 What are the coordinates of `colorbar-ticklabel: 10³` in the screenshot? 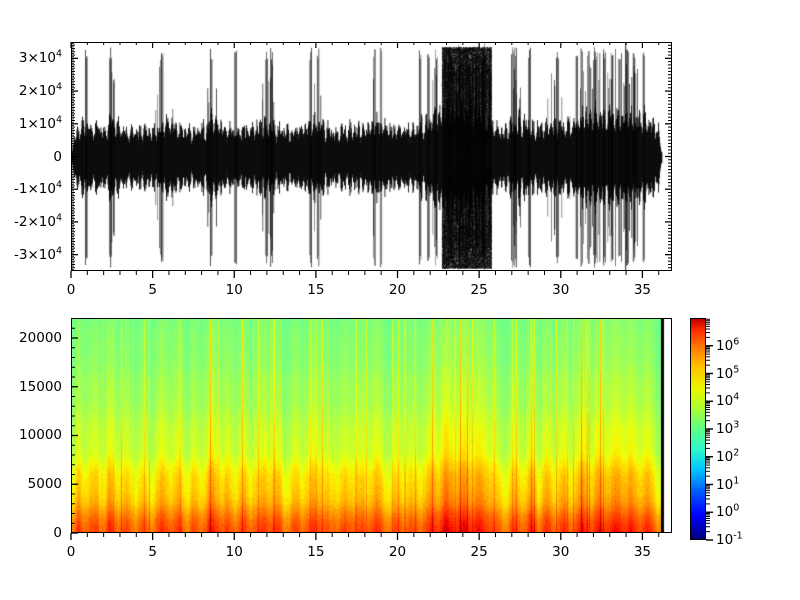 It's located at (728, 428).